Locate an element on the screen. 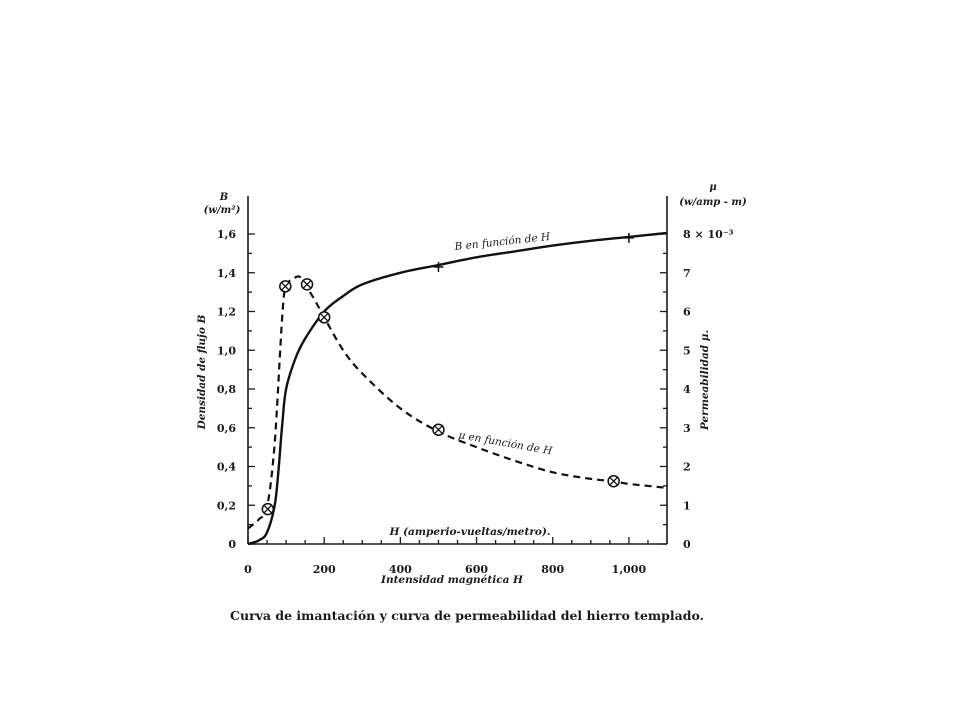  left-y-tick-label: 0,6 is located at coordinates (226, 428).